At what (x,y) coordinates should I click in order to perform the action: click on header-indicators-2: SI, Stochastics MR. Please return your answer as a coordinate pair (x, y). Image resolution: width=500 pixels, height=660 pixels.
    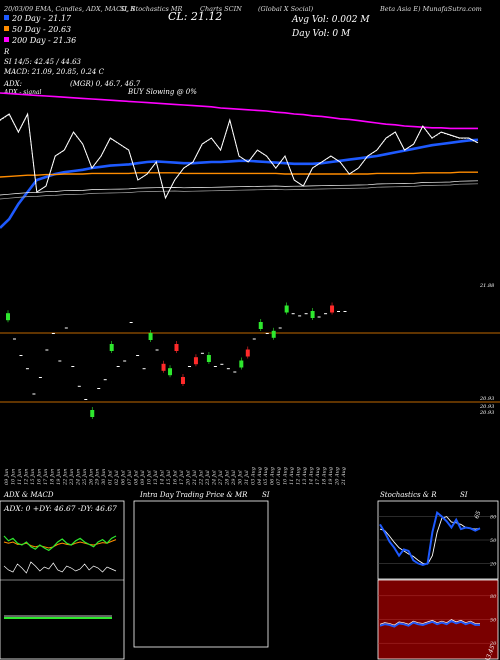
    Looking at the image, I should click on (151, 9).